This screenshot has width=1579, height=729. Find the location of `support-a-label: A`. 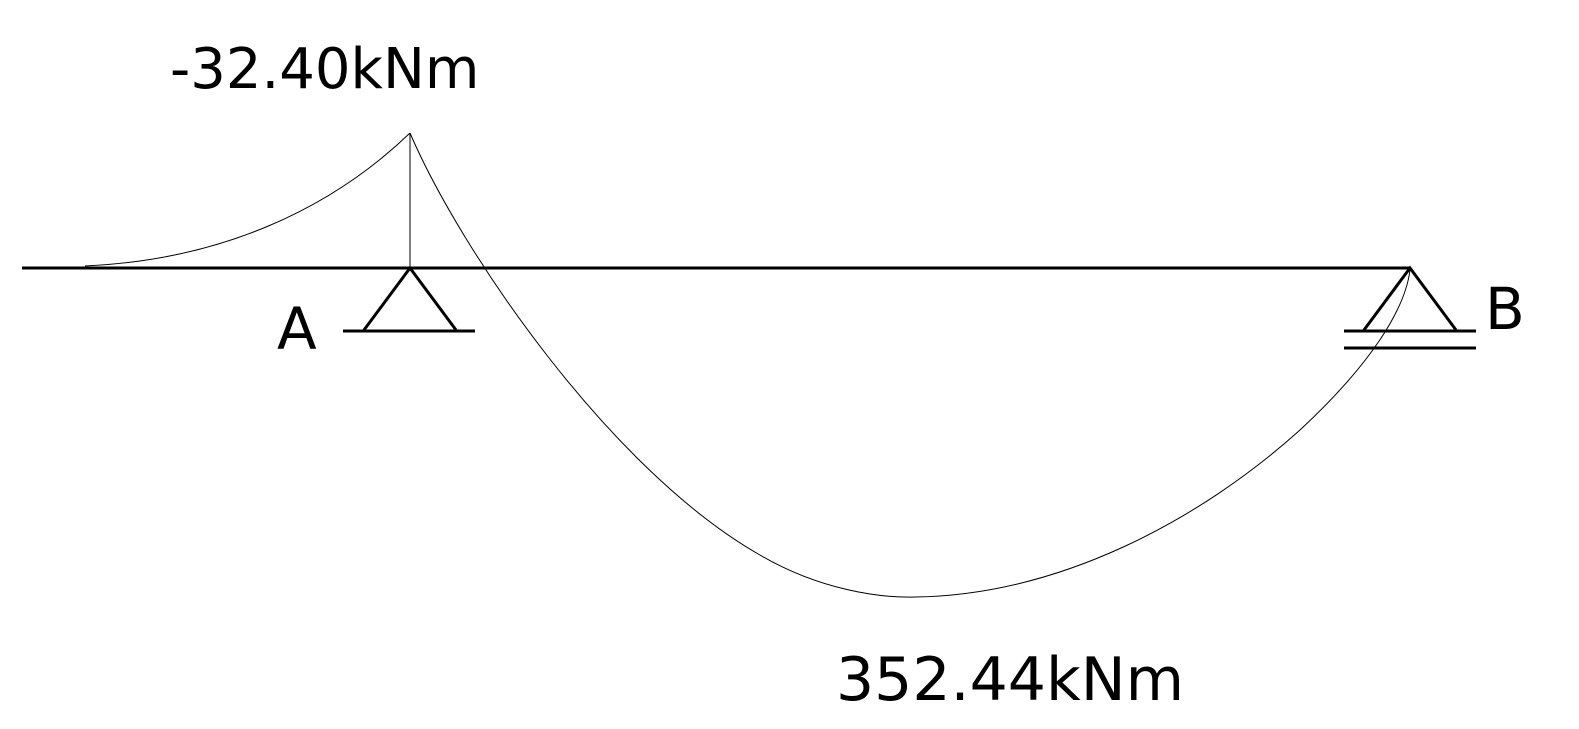

support-a-label: A is located at coordinates (297, 329).